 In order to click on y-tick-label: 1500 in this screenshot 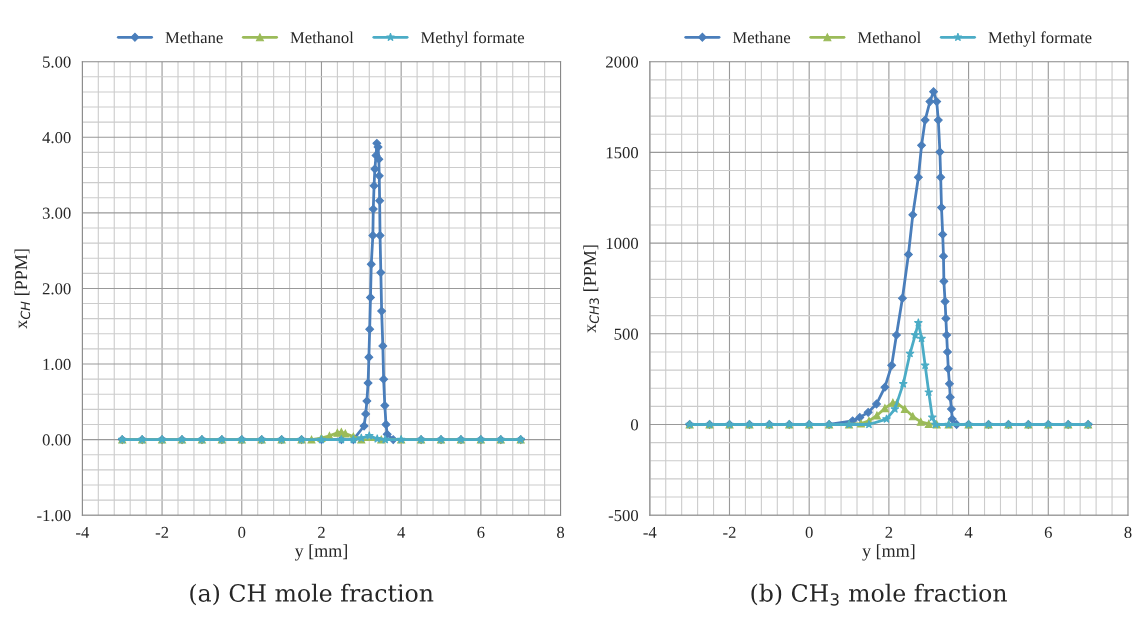, I will do `click(622, 153)`.